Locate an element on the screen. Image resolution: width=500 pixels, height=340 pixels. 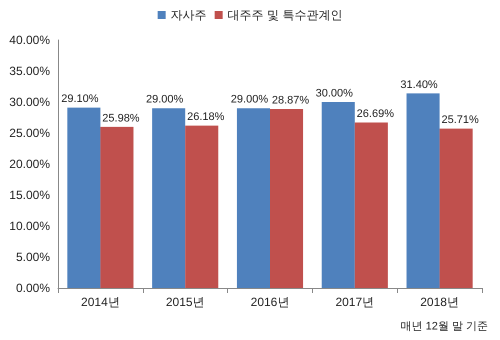
text: 매년 12월 말 기준 is located at coordinates (444, 326).